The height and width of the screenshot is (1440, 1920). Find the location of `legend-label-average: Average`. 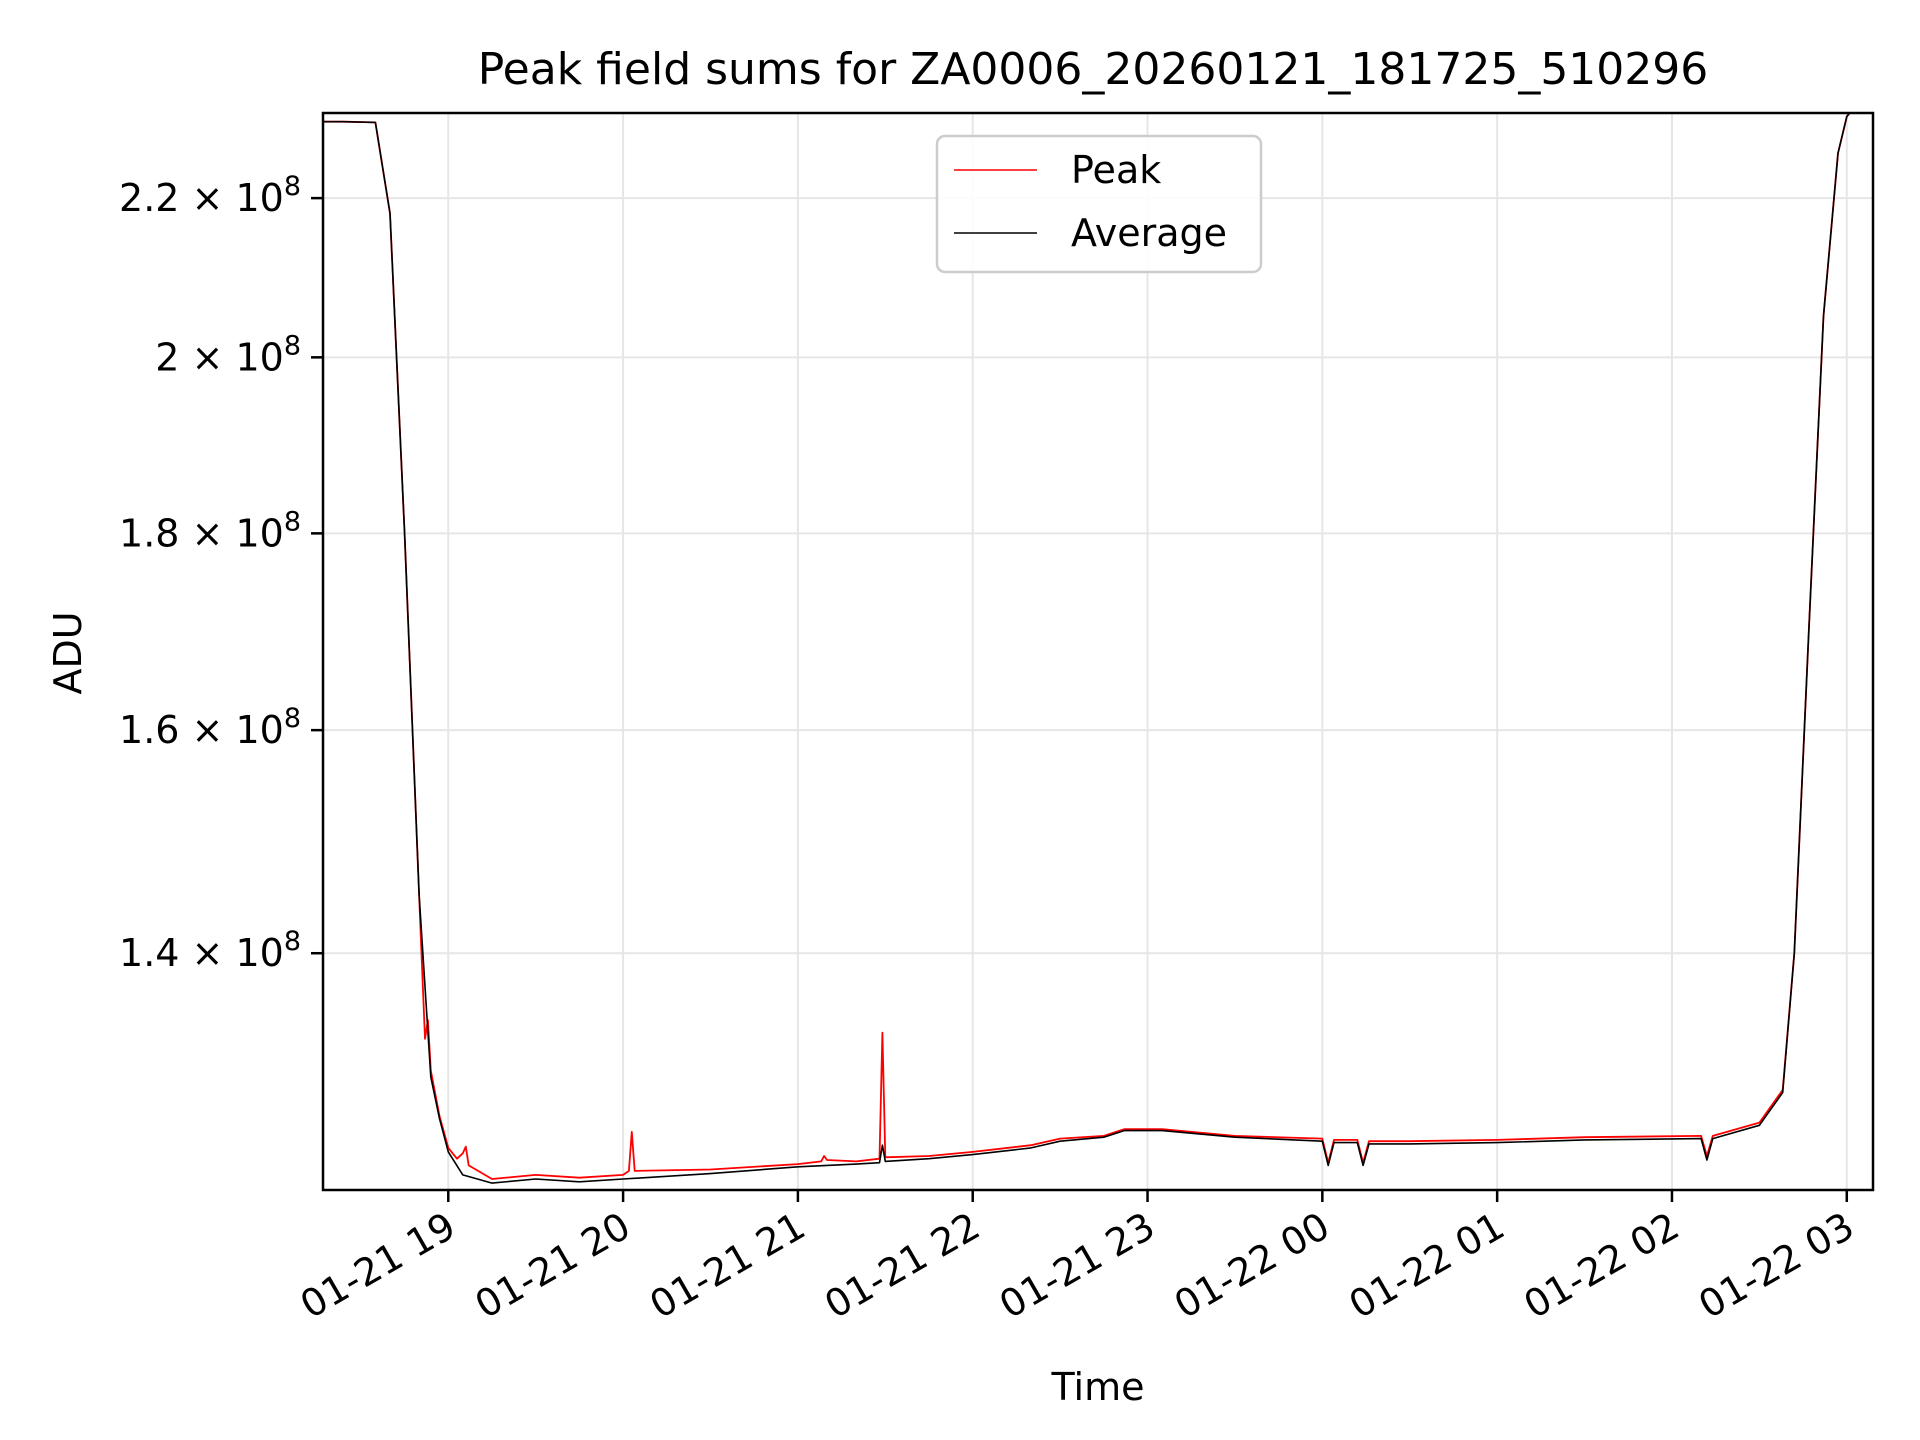

legend-label-average: Average is located at coordinates (1149, 233).